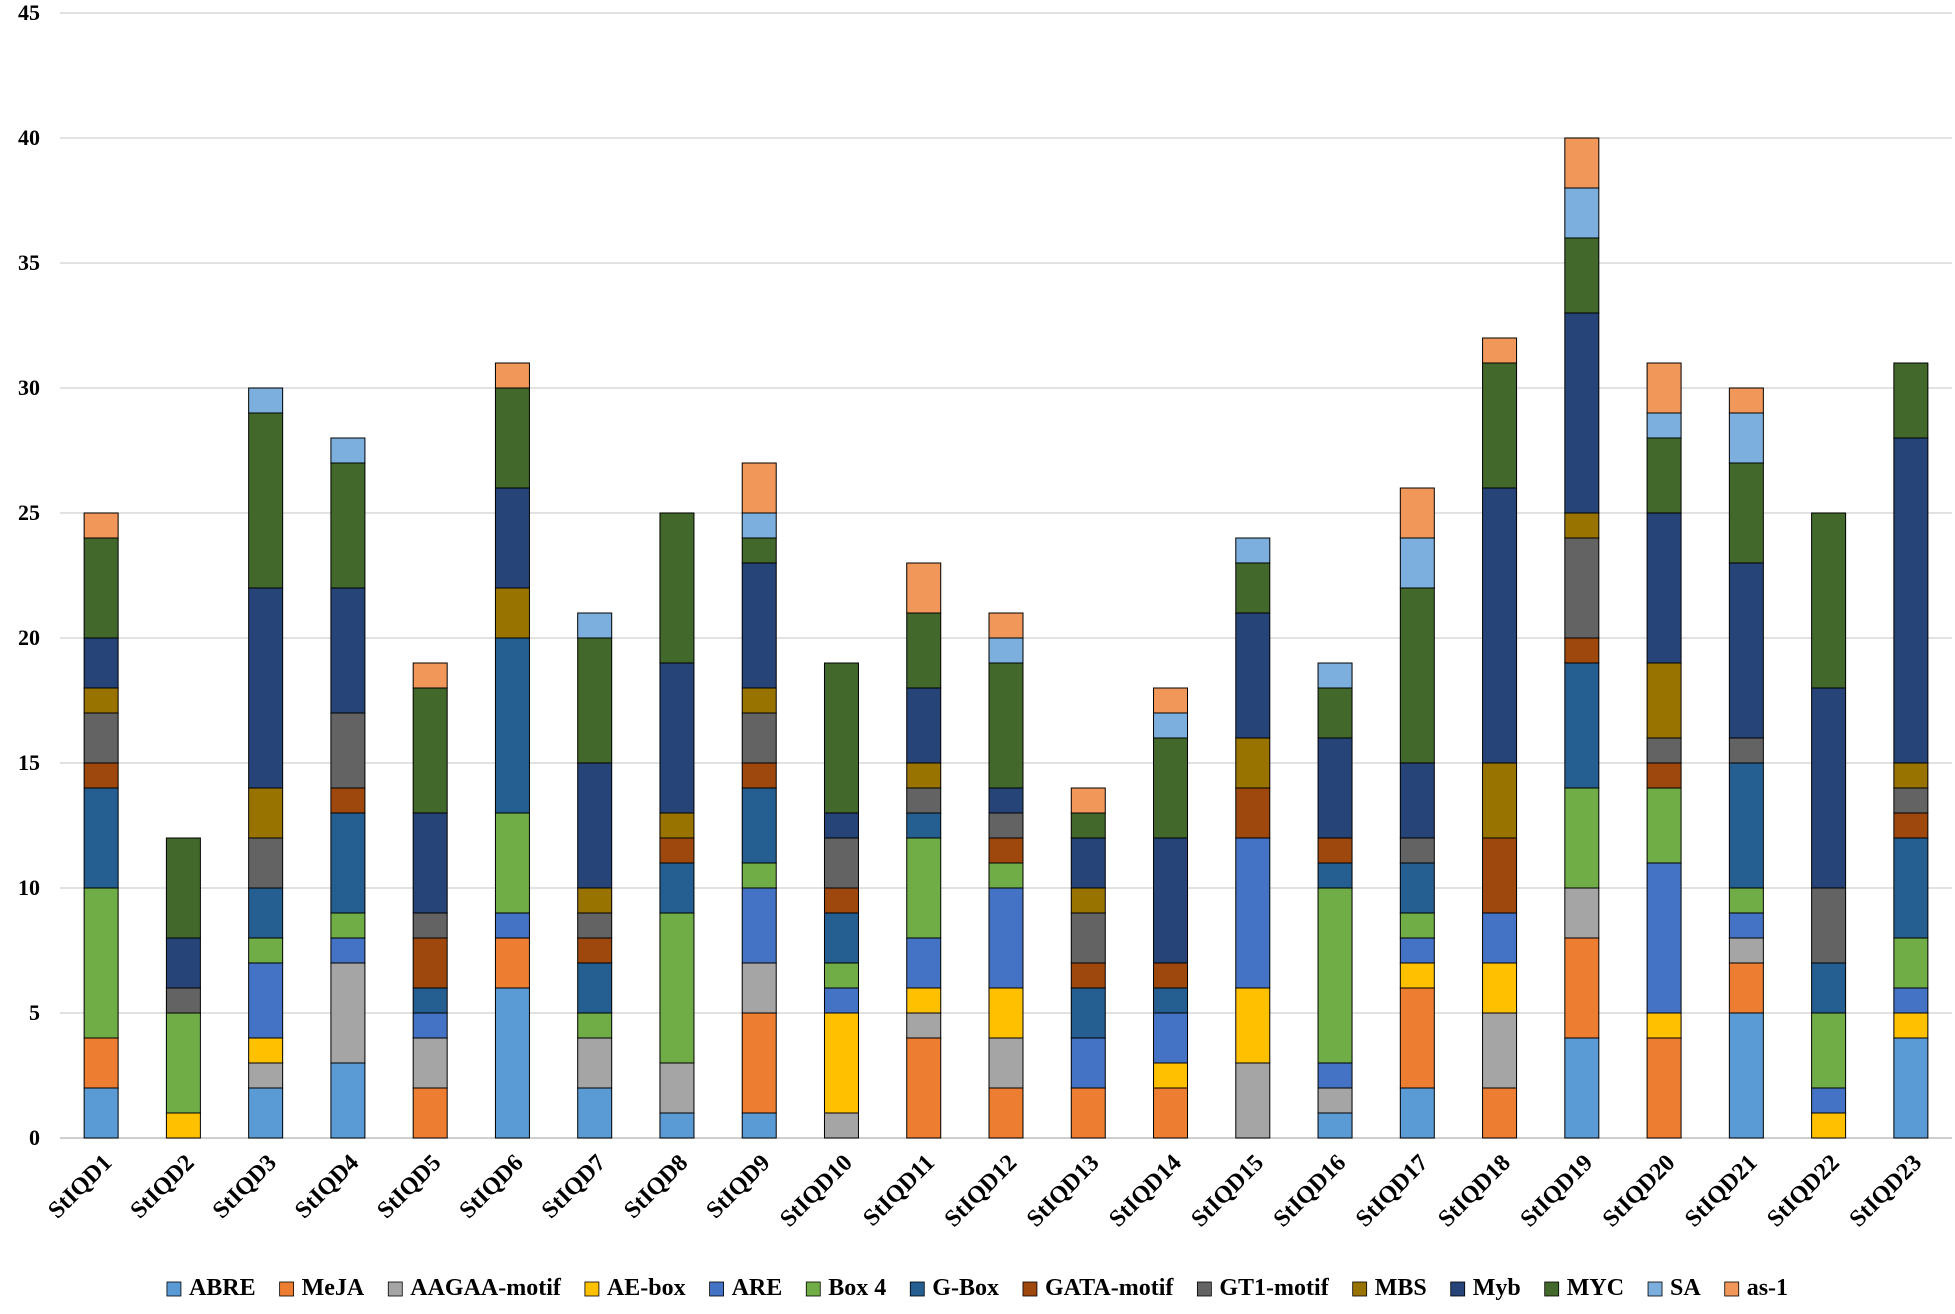 The image size is (1955, 1314). I want to click on bar-stack-StIQD13, so click(1088, 963).